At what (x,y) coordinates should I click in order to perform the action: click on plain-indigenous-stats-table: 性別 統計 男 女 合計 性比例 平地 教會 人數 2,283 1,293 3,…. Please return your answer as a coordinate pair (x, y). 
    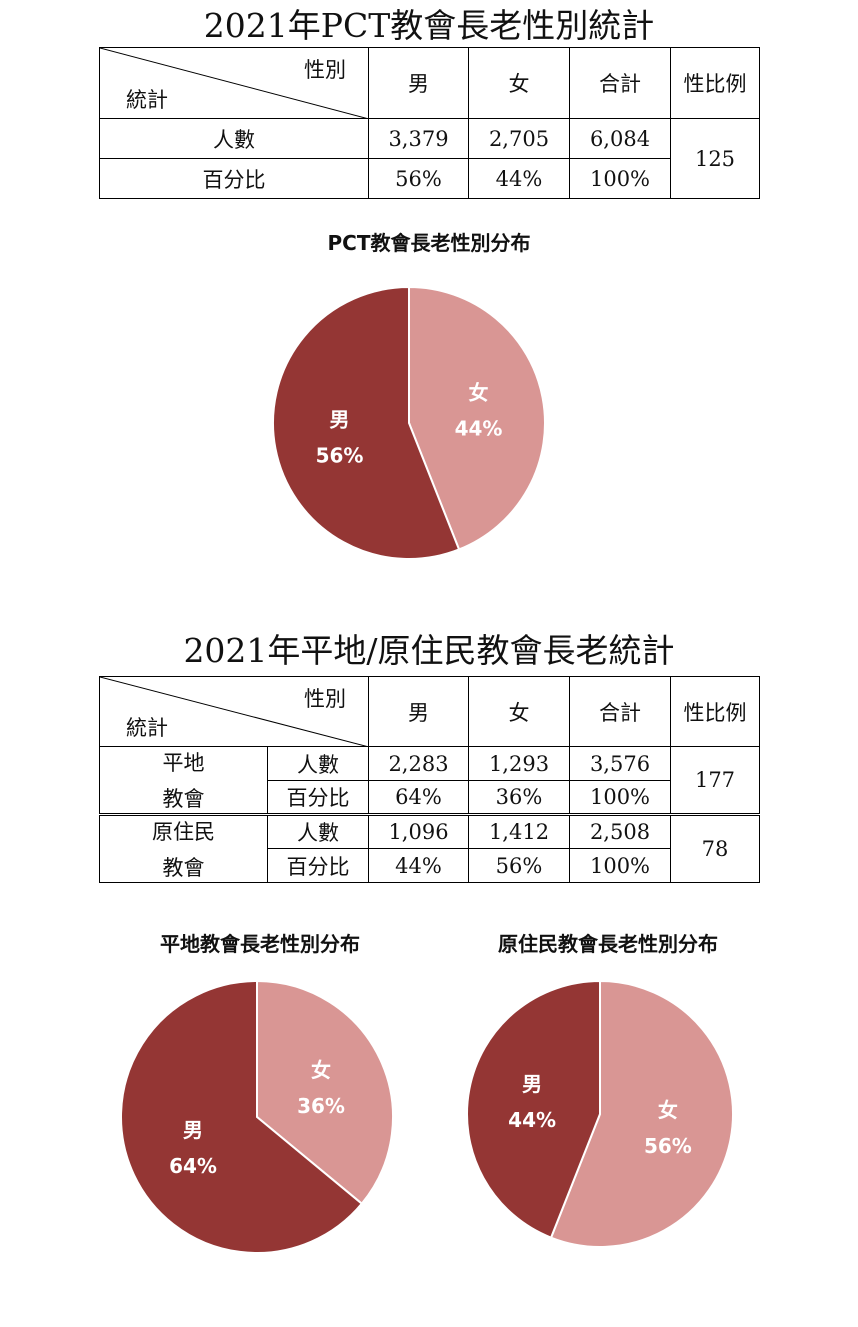
    Looking at the image, I should click on (429, 779).